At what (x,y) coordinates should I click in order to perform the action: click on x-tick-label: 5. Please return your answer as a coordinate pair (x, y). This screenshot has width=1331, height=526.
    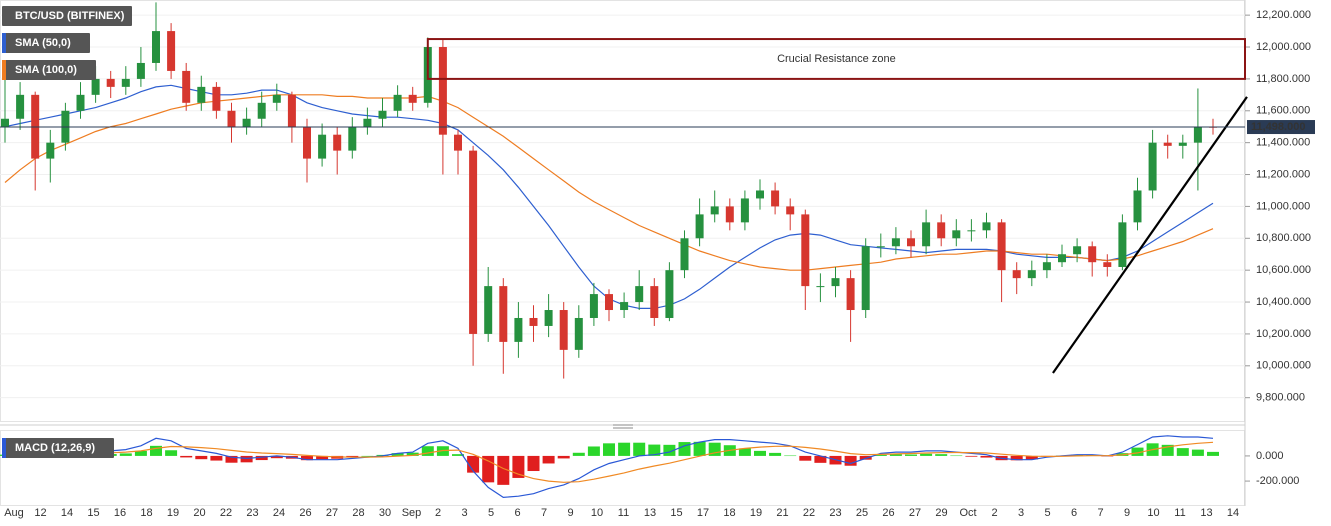
    Looking at the image, I should click on (1047, 513).